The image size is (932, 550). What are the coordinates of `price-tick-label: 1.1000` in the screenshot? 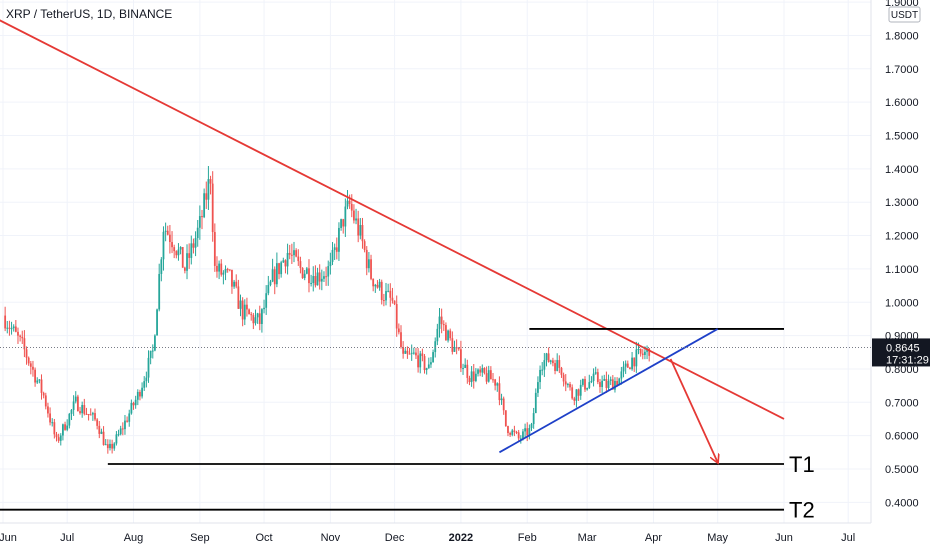 It's located at (902, 270).